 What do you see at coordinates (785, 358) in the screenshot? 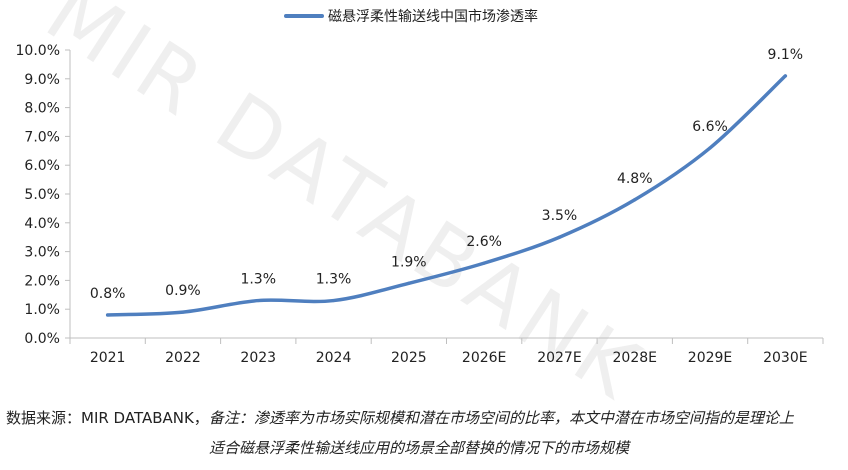
I see `x-tick-label: 2030E` at bounding box center [785, 358].